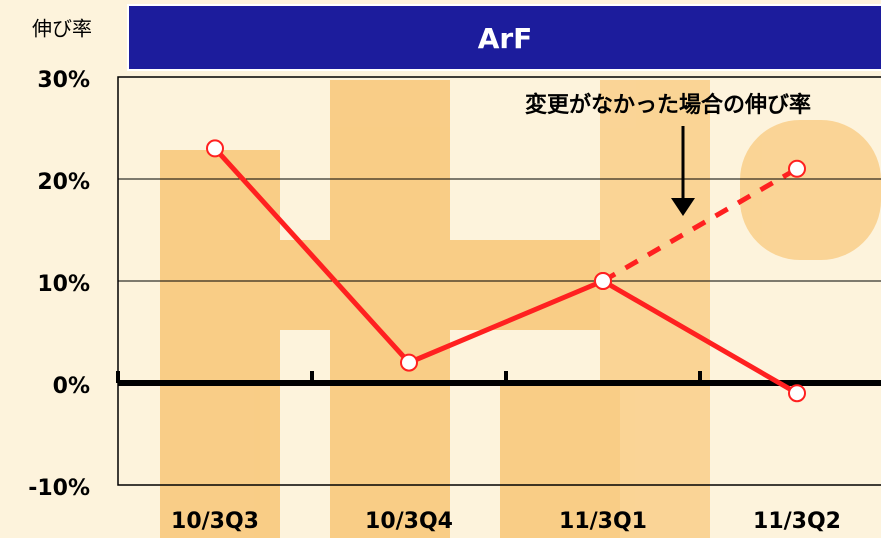 This screenshot has height=538, width=881. I want to click on y-tick-label: -10%, so click(59, 488).